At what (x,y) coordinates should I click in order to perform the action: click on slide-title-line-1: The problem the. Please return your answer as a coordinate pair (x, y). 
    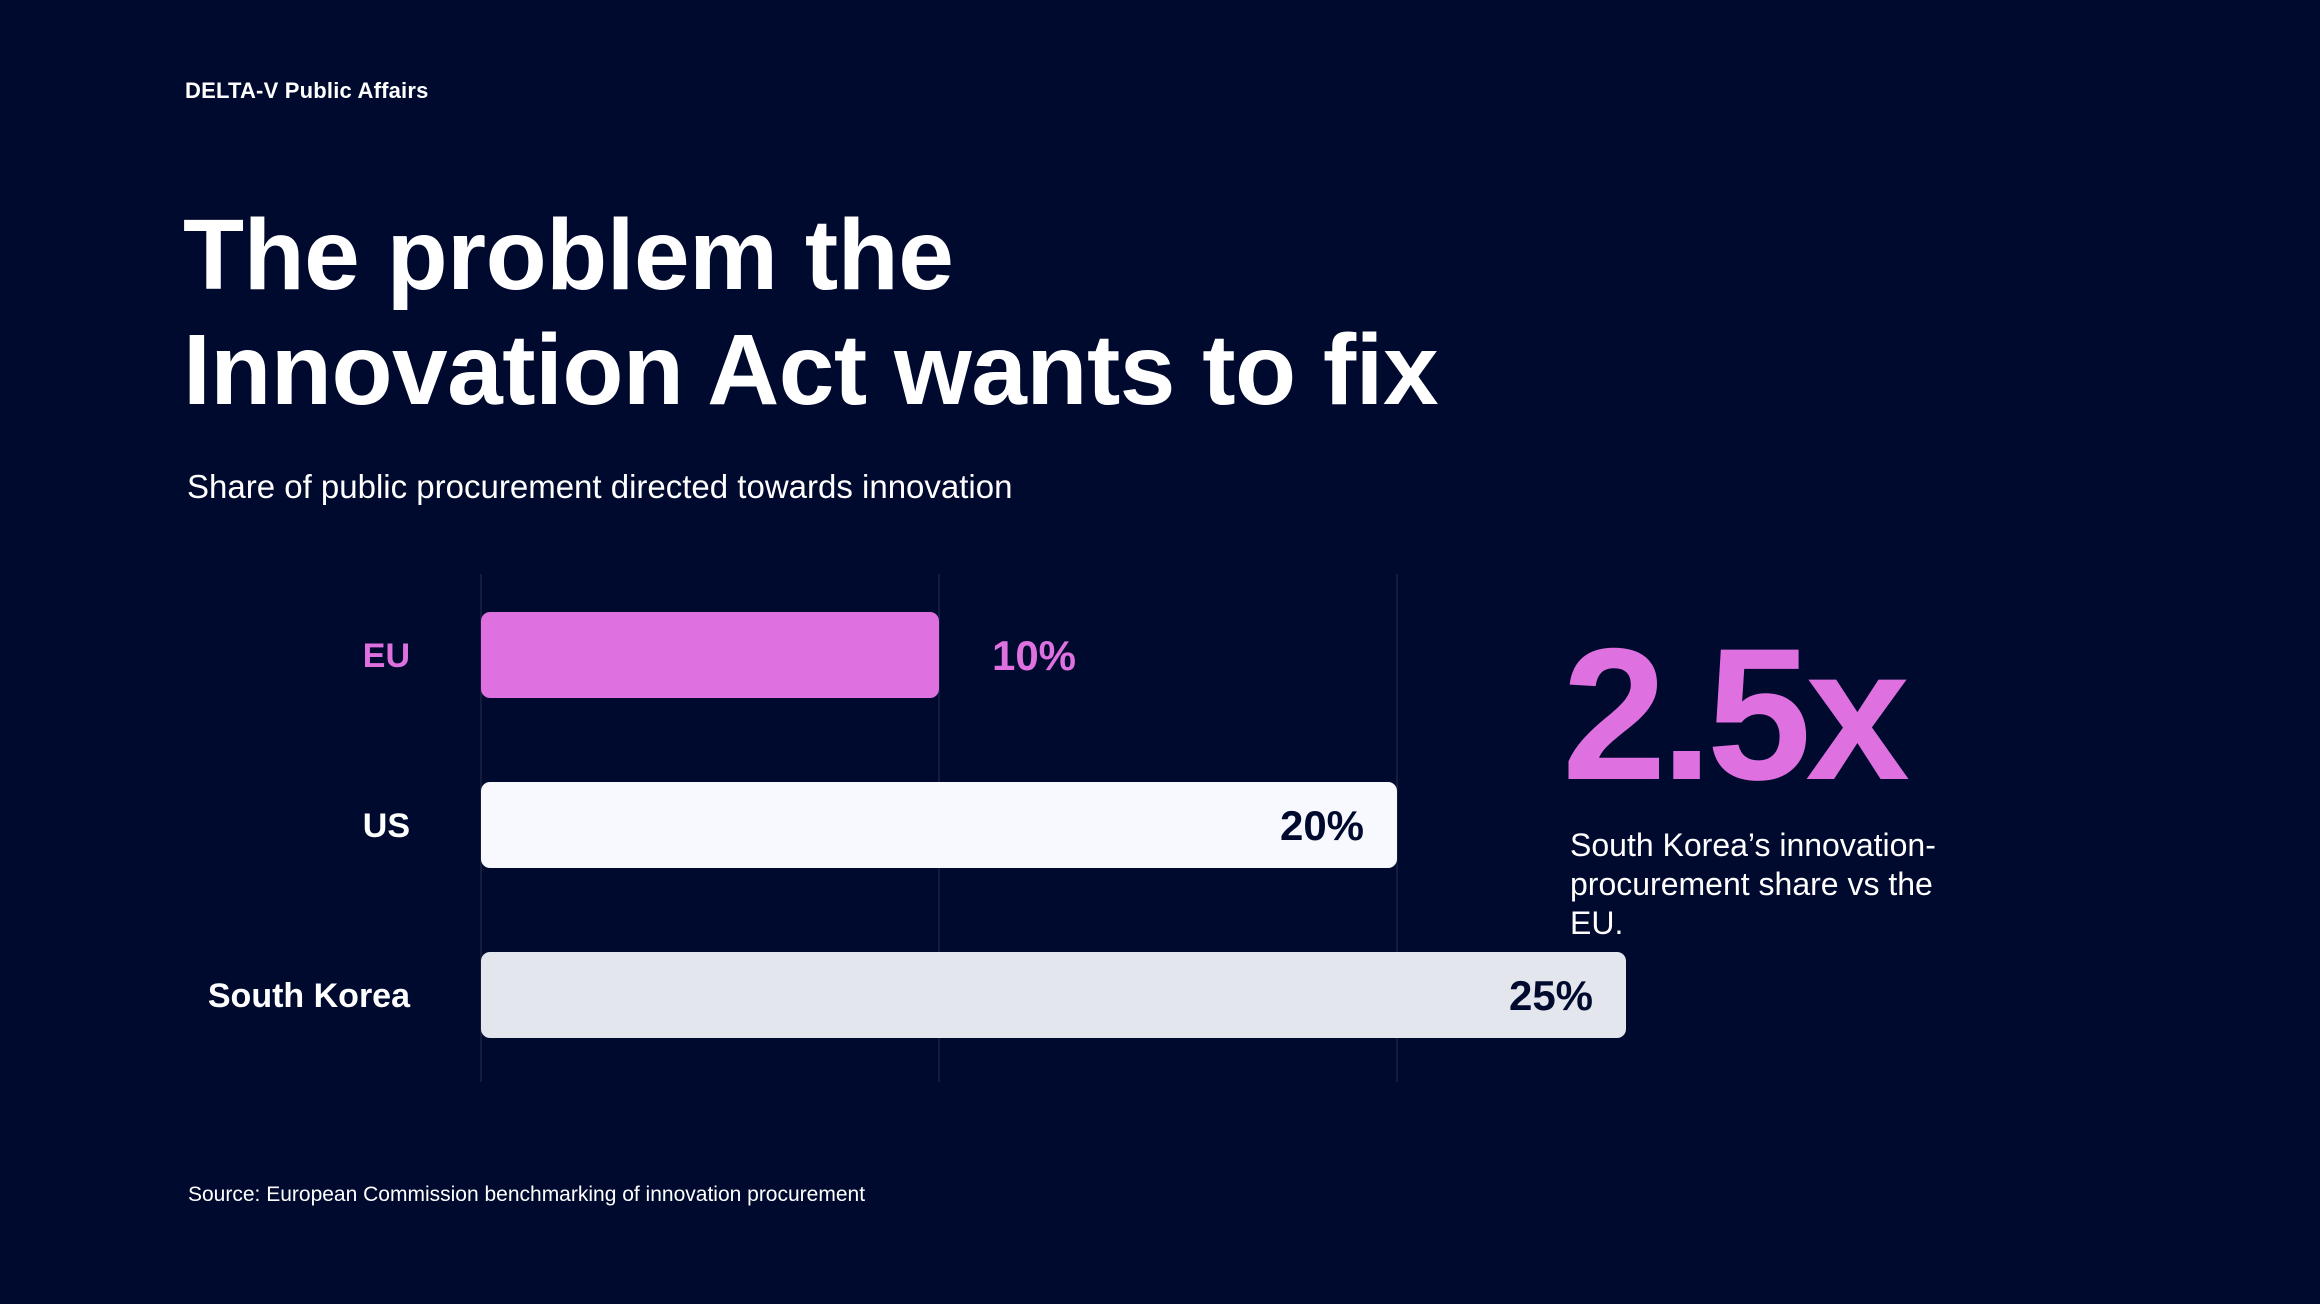
    Looking at the image, I should click on (568, 255).